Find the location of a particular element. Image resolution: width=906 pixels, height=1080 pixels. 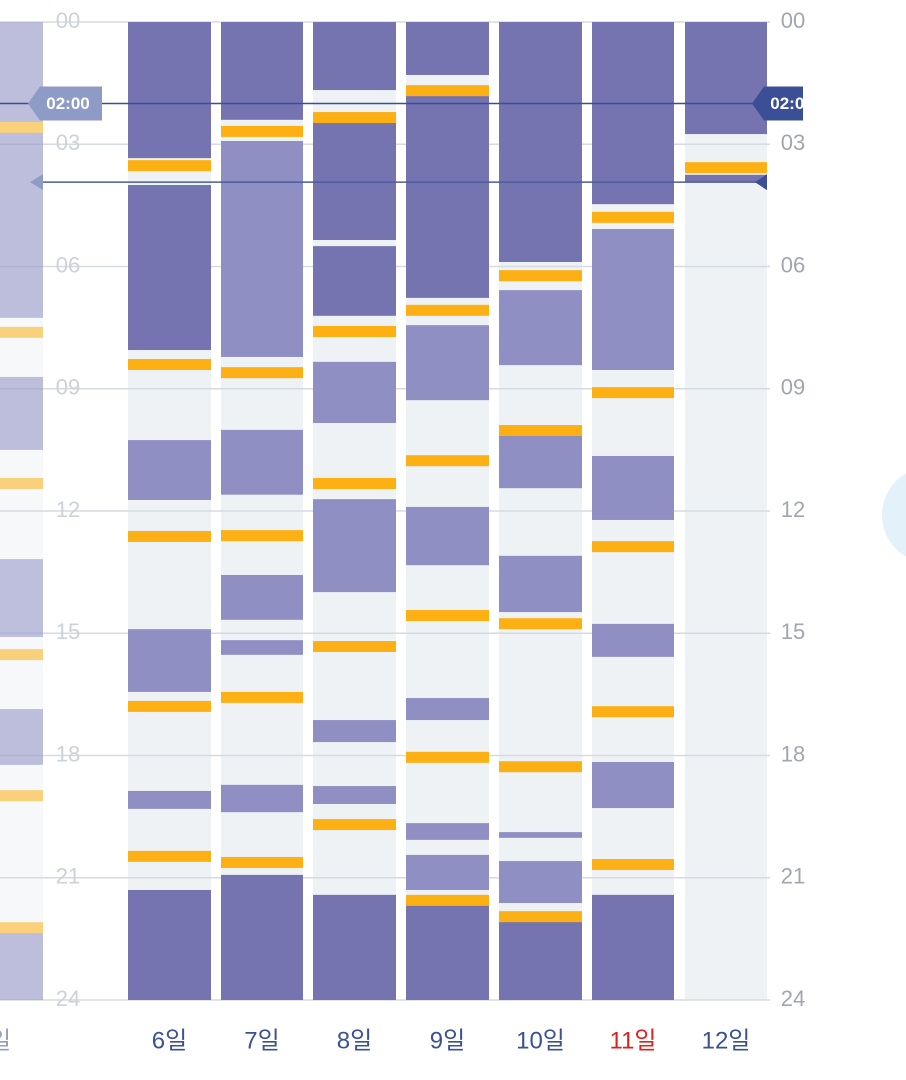

time-label: 06 is located at coordinates (793, 264).